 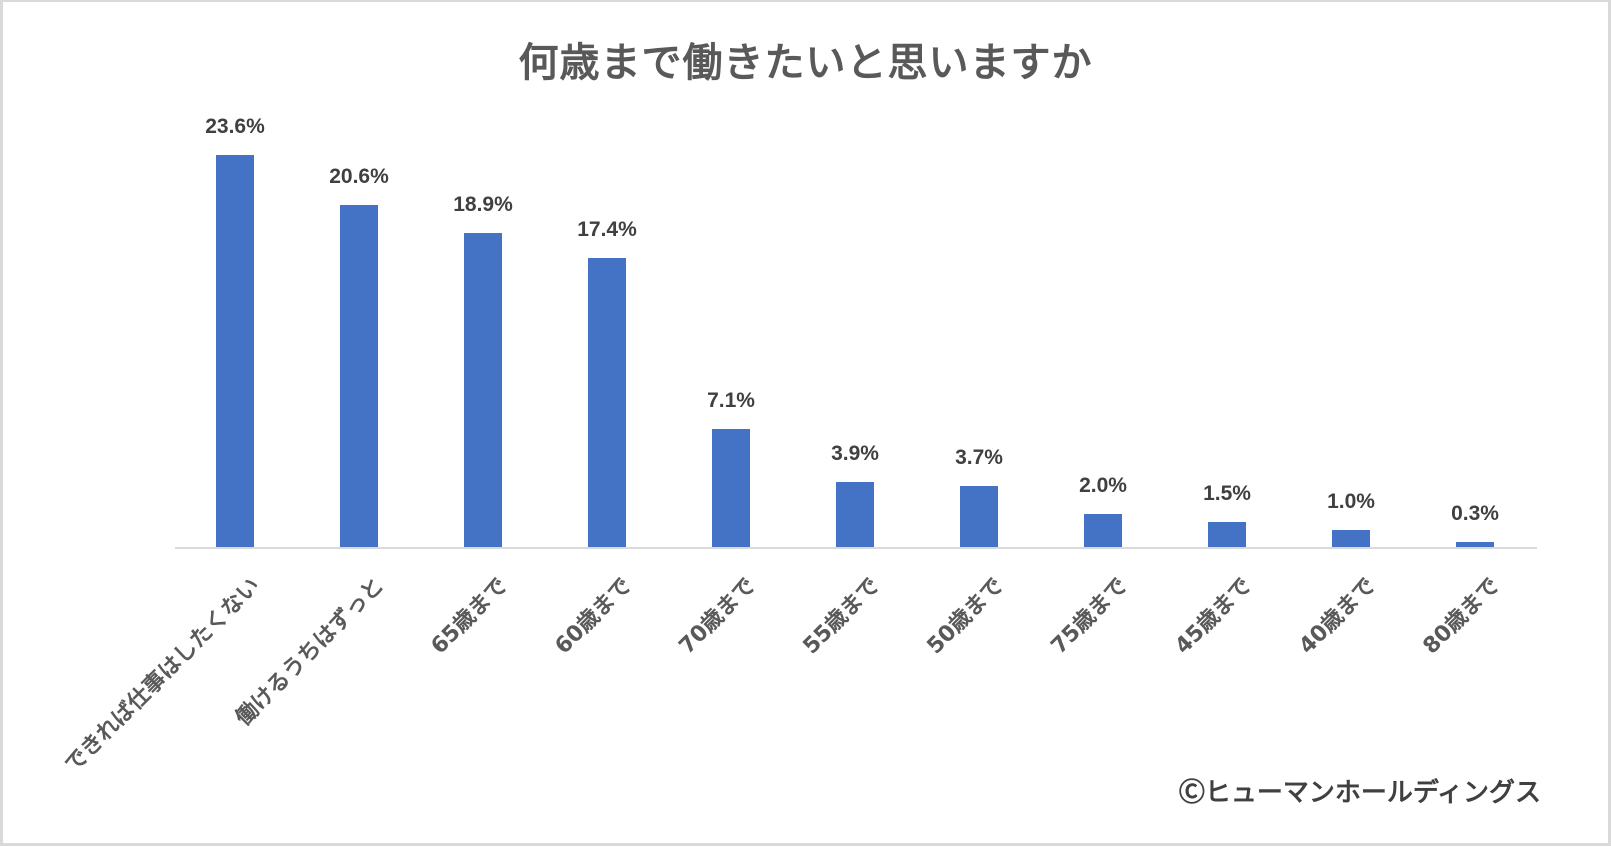 I want to click on data-label: 3.9%, so click(x=855, y=454).